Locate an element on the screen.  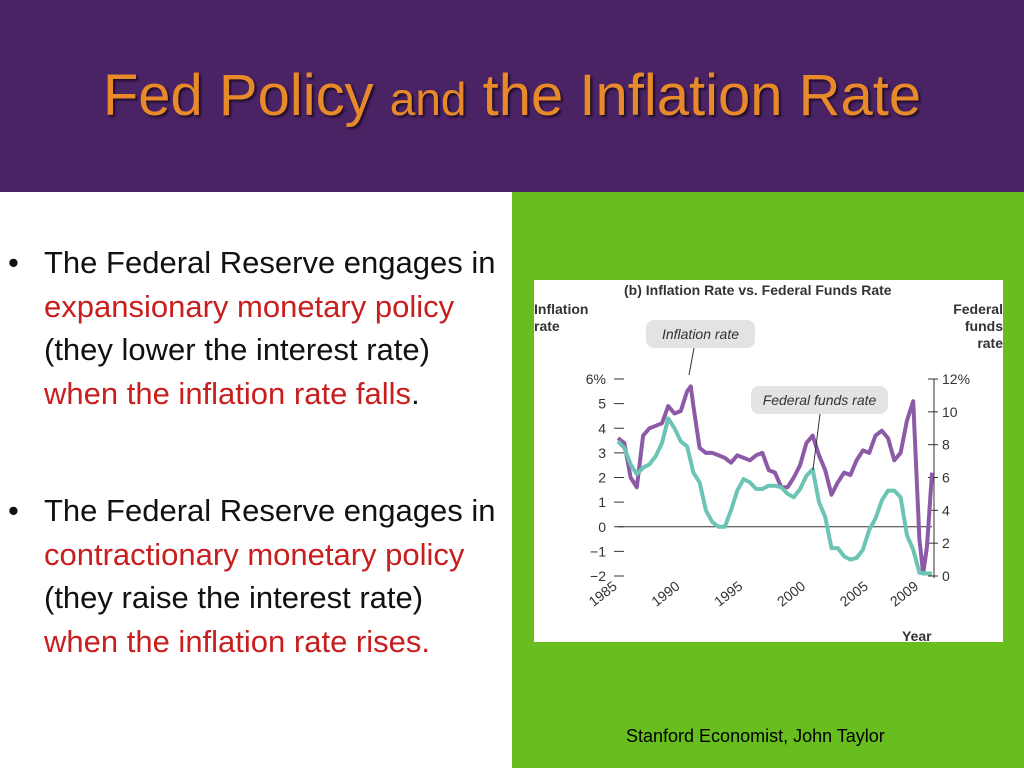
chart-annotations: Inflation rate Federal funds rate is located at coordinates (767, 395).